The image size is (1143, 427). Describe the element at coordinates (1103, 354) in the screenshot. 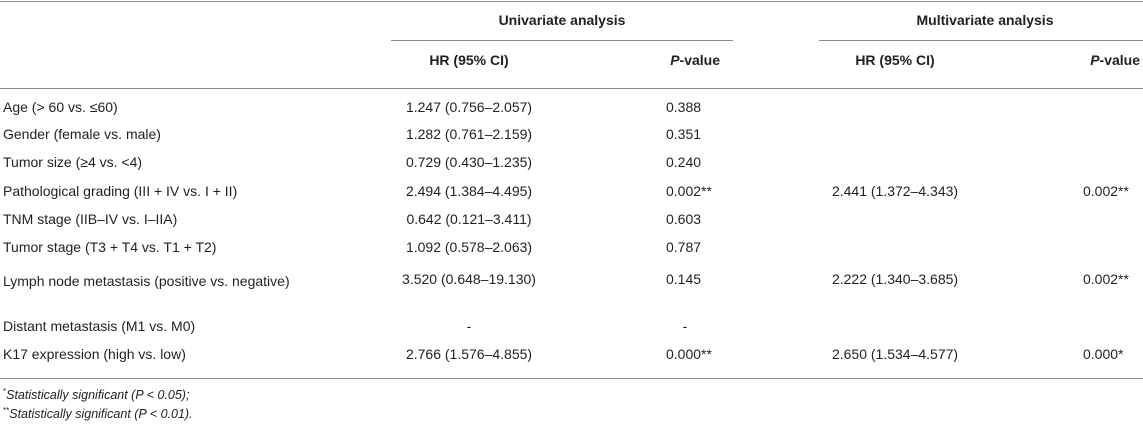

I see `row-multi-p: 0.000*` at that location.